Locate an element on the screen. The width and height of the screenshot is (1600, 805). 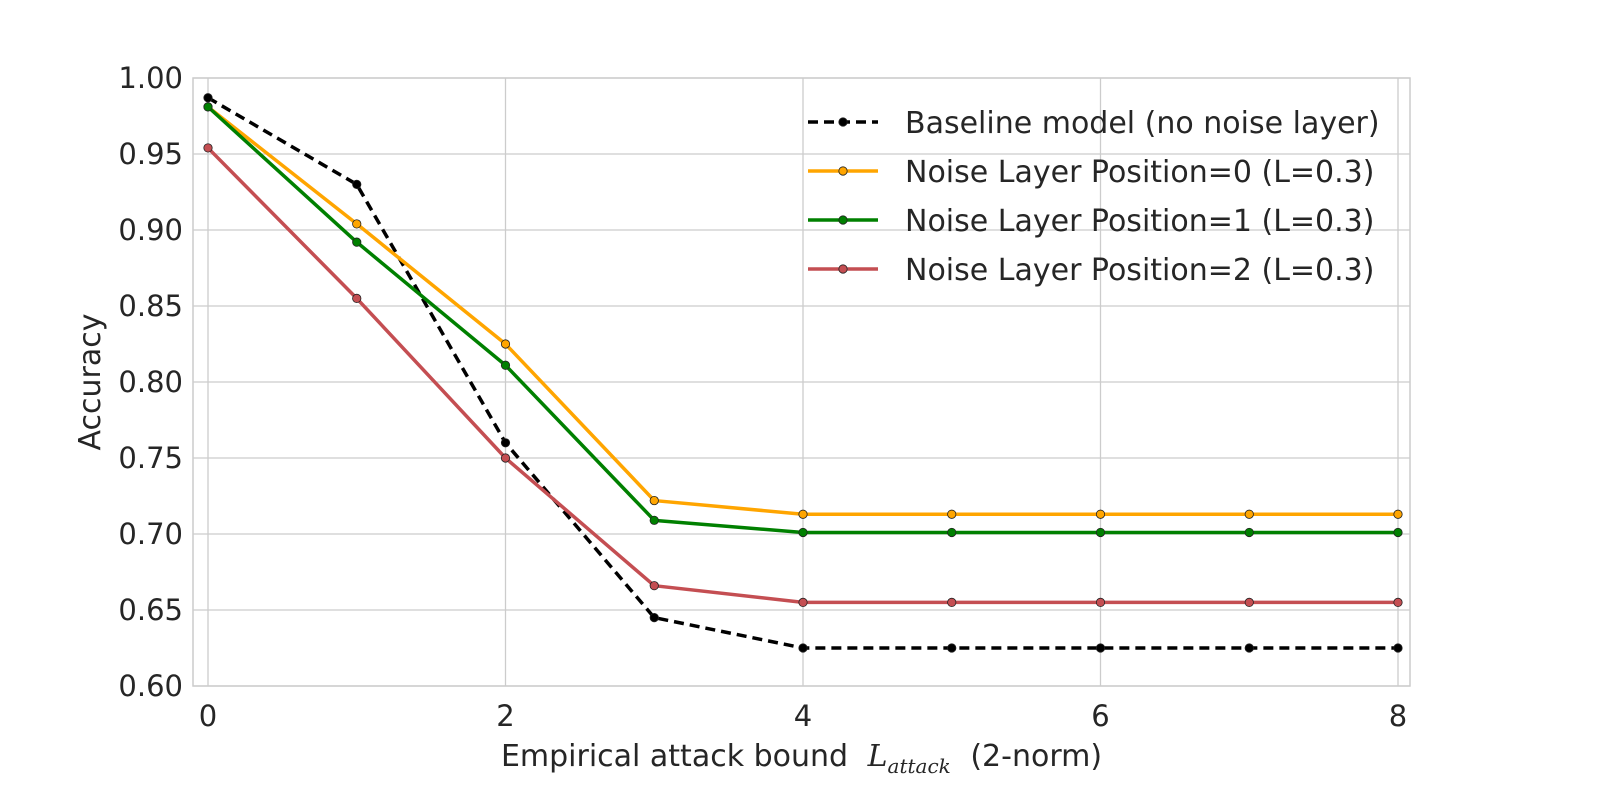
x-tick-label: 0 is located at coordinates (208, 716).